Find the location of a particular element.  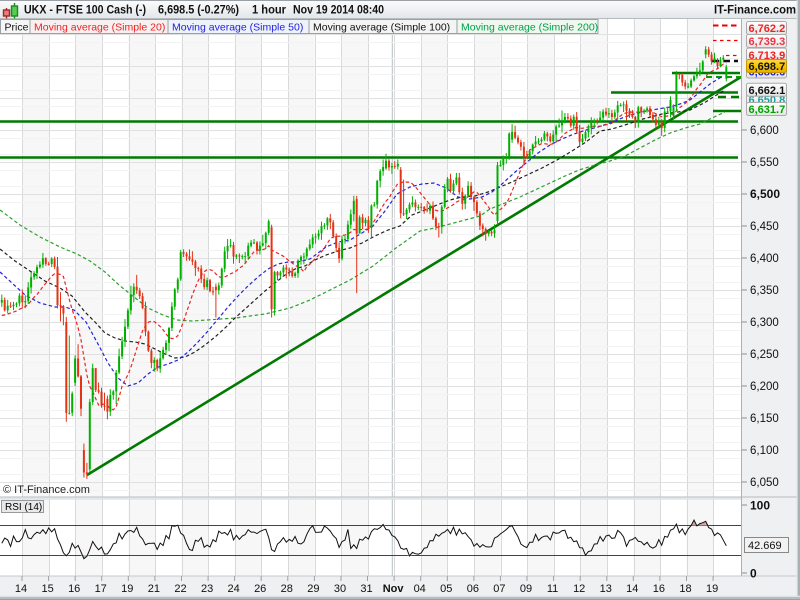

svg-text: 07 is located at coordinates (499, 589).